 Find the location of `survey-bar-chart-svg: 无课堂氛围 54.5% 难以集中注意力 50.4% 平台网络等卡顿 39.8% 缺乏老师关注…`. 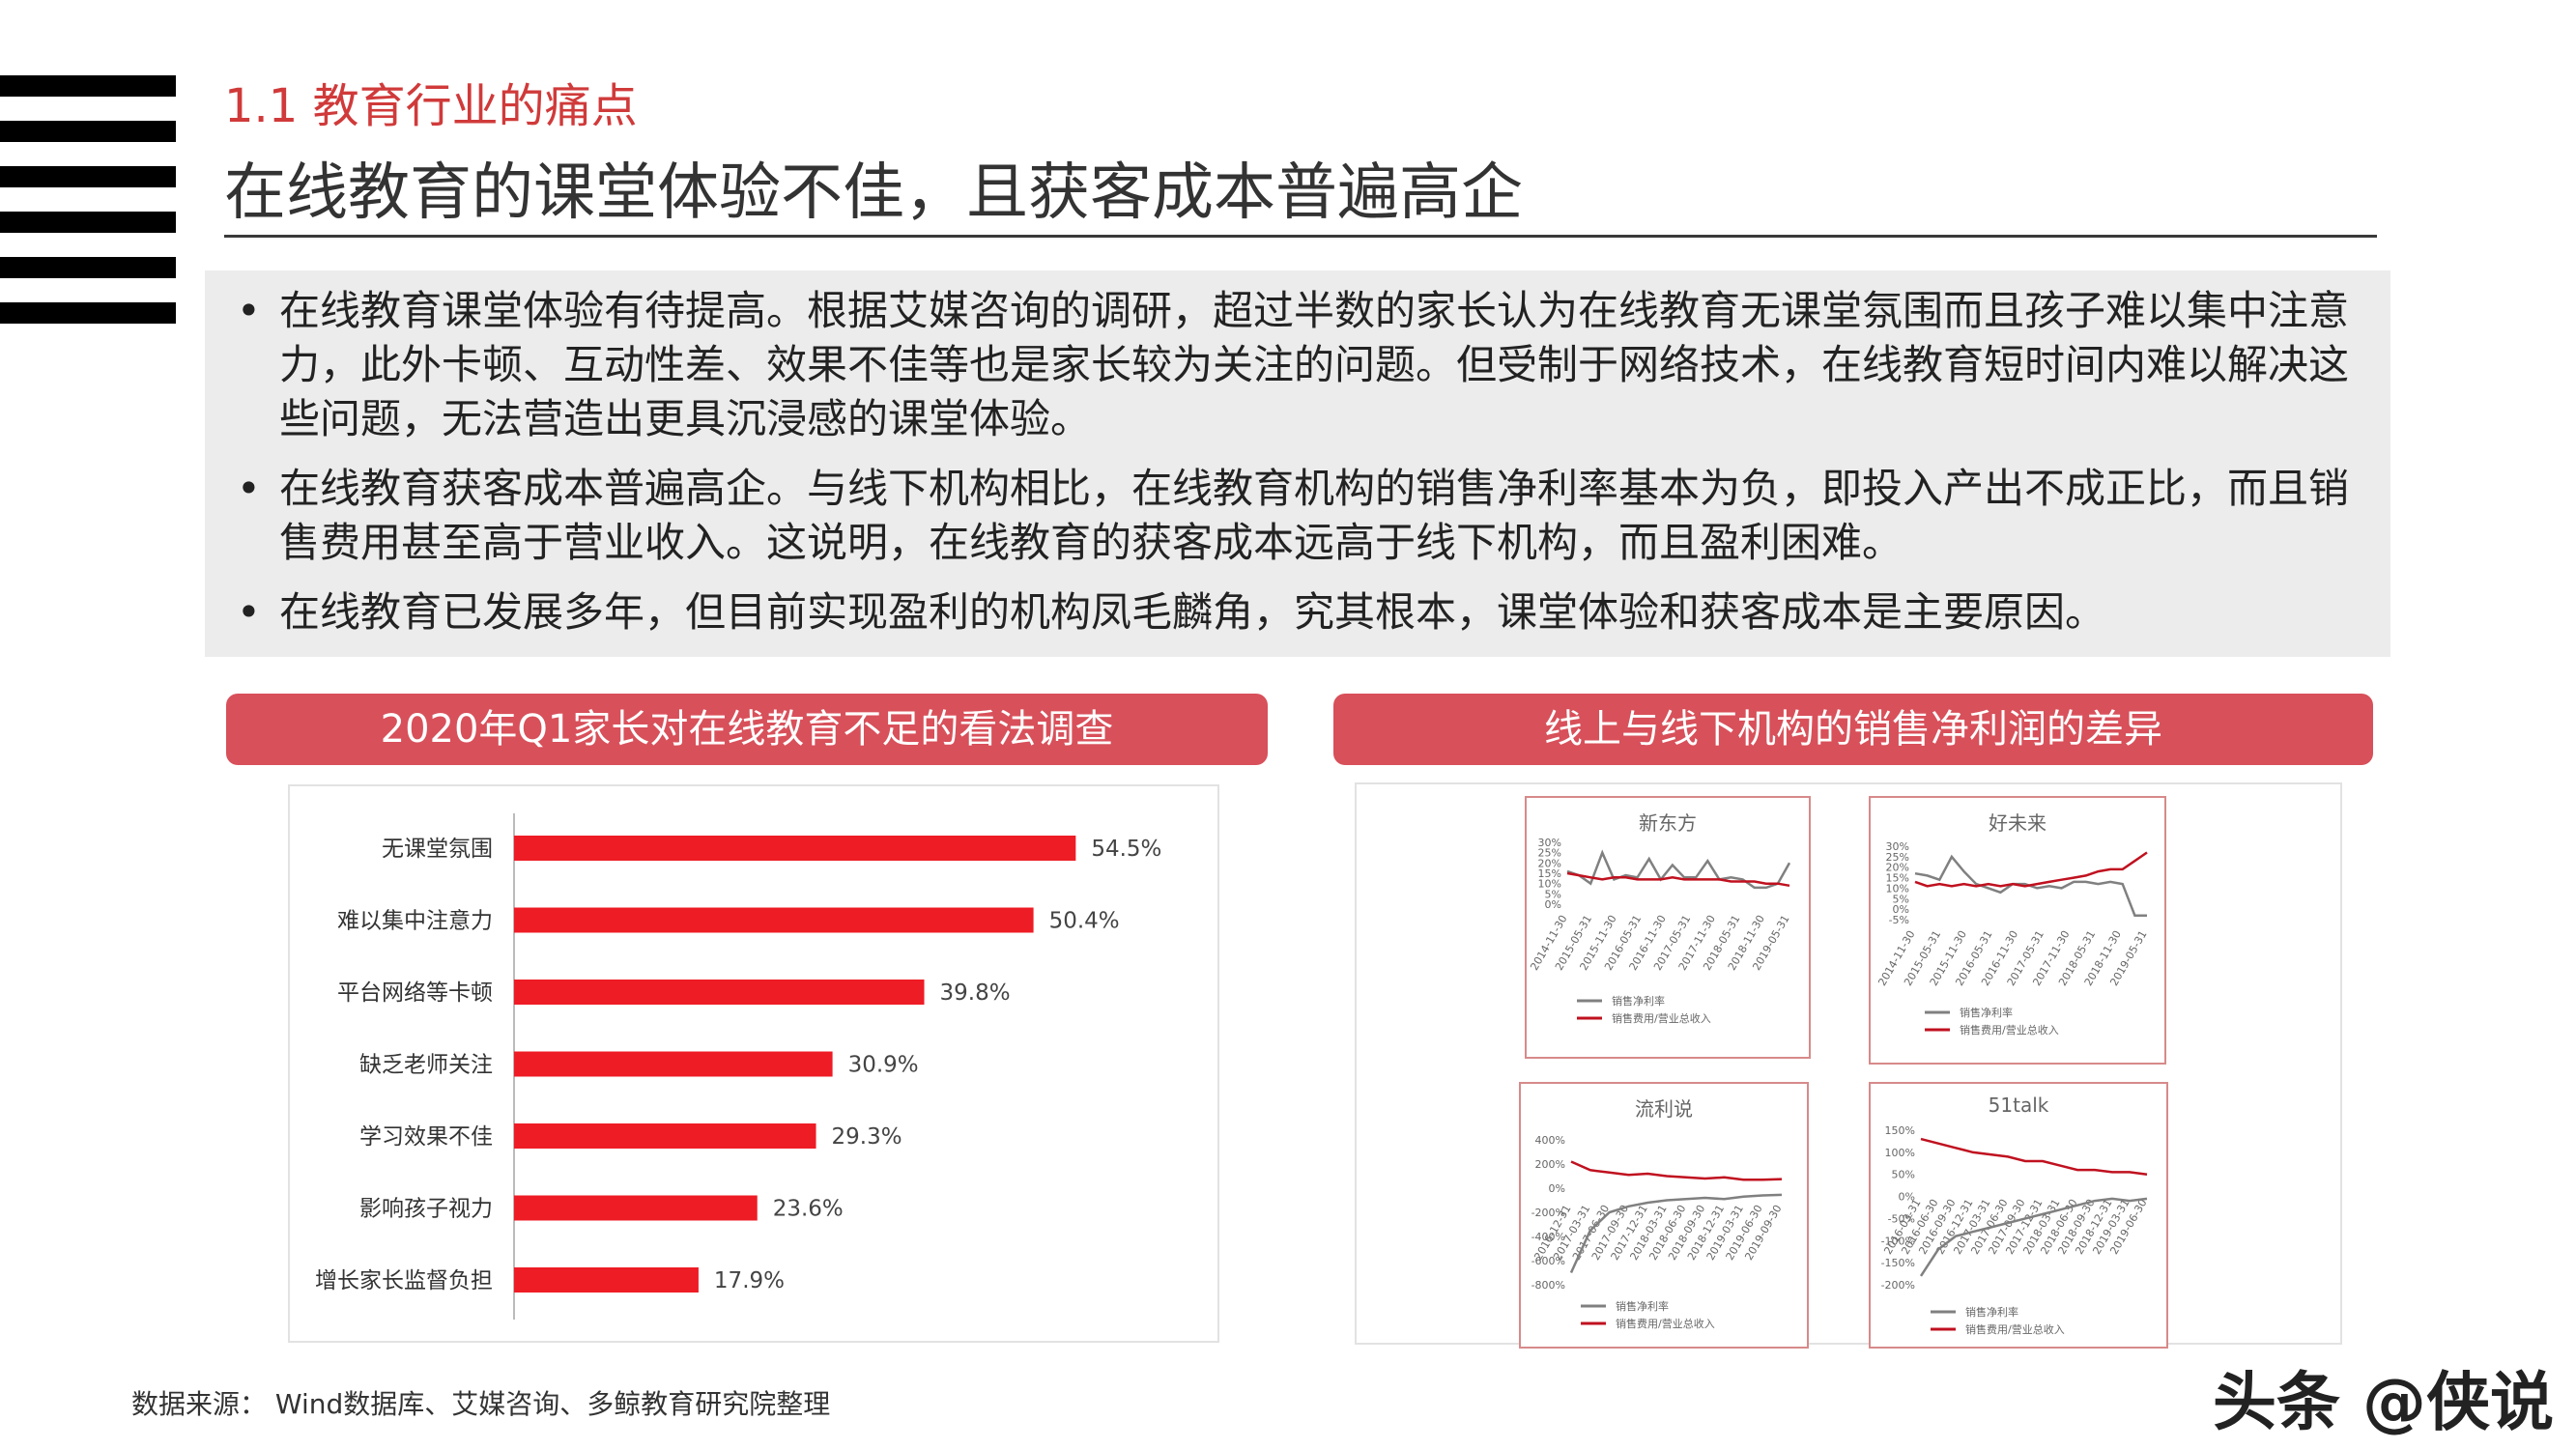

survey-bar-chart-svg: 无课堂氛围 54.5% 难以集中注意力 50.4% 平台网络等卡顿 39.8% 缺乏老师关注… is located at coordinates (738, 1066).